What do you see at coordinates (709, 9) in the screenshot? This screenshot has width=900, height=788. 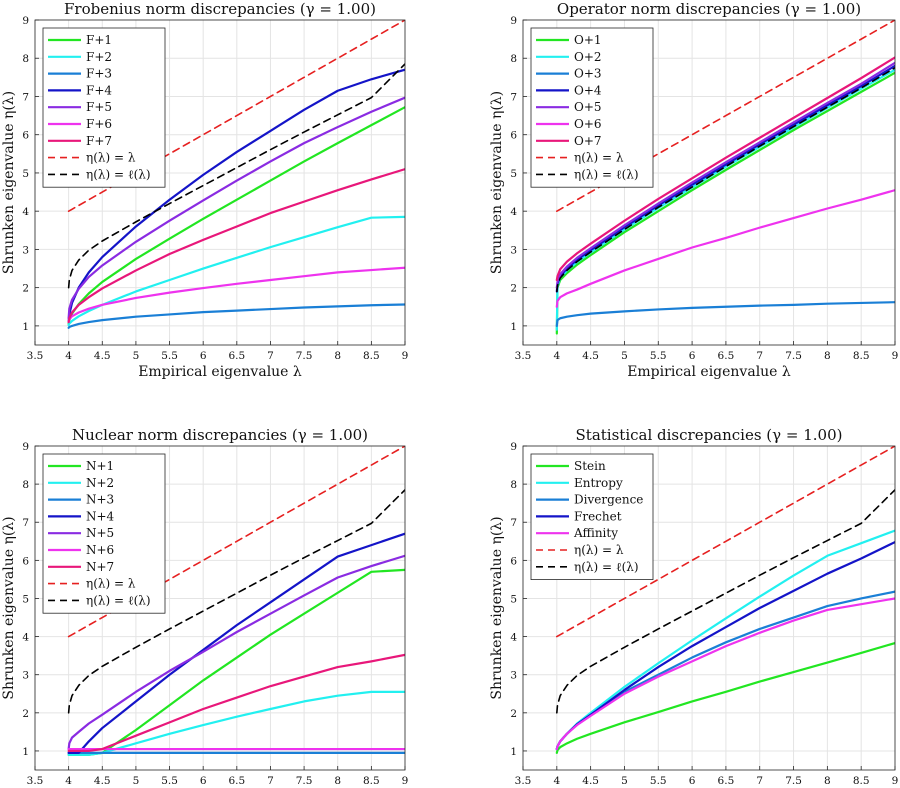 I see `chart-title: Operator norm discrepancies (γ = 1.00)` at bounding box center [709, 9].